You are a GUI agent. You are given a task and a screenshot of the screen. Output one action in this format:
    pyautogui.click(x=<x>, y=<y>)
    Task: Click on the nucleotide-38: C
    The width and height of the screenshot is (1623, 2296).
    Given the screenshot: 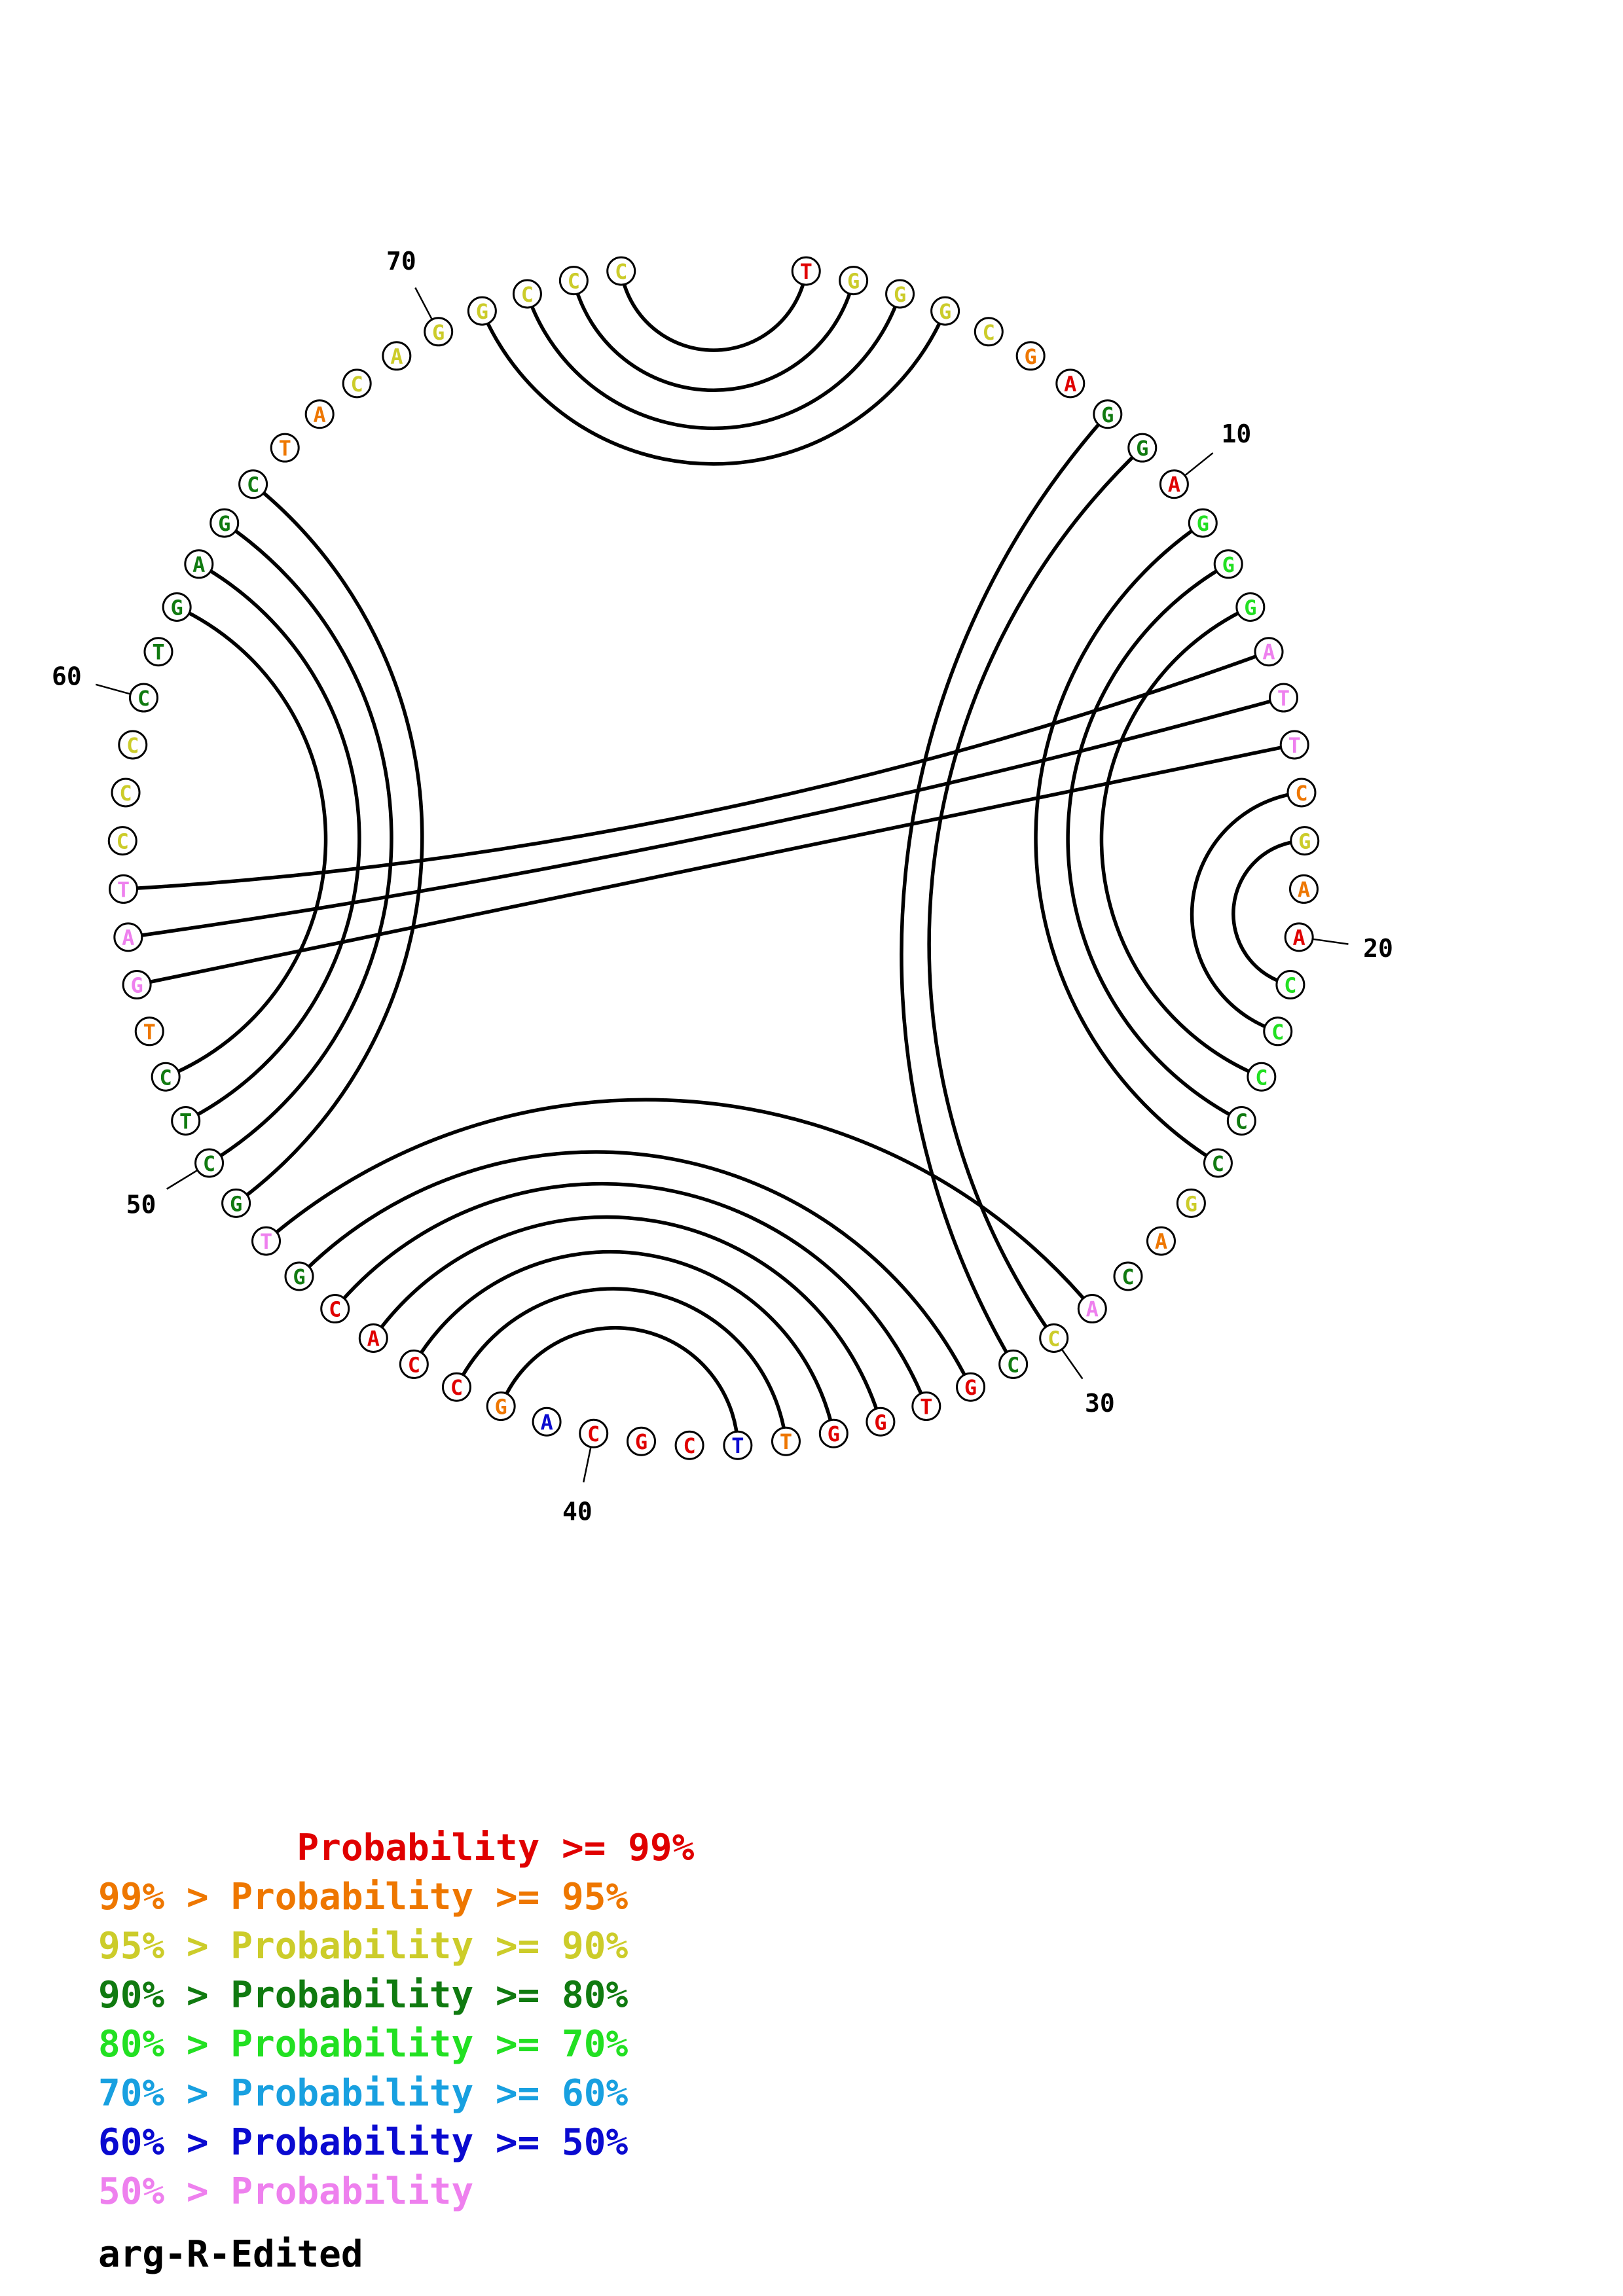 What is the action you would take?
    pyautogui.click(x=689, y=1445)
    